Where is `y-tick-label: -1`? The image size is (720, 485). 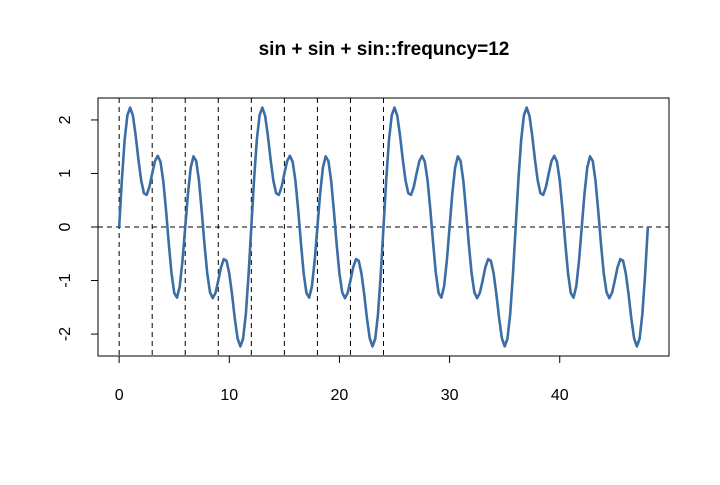
y-tick-label: -1 is located at coordinates (65, 280).